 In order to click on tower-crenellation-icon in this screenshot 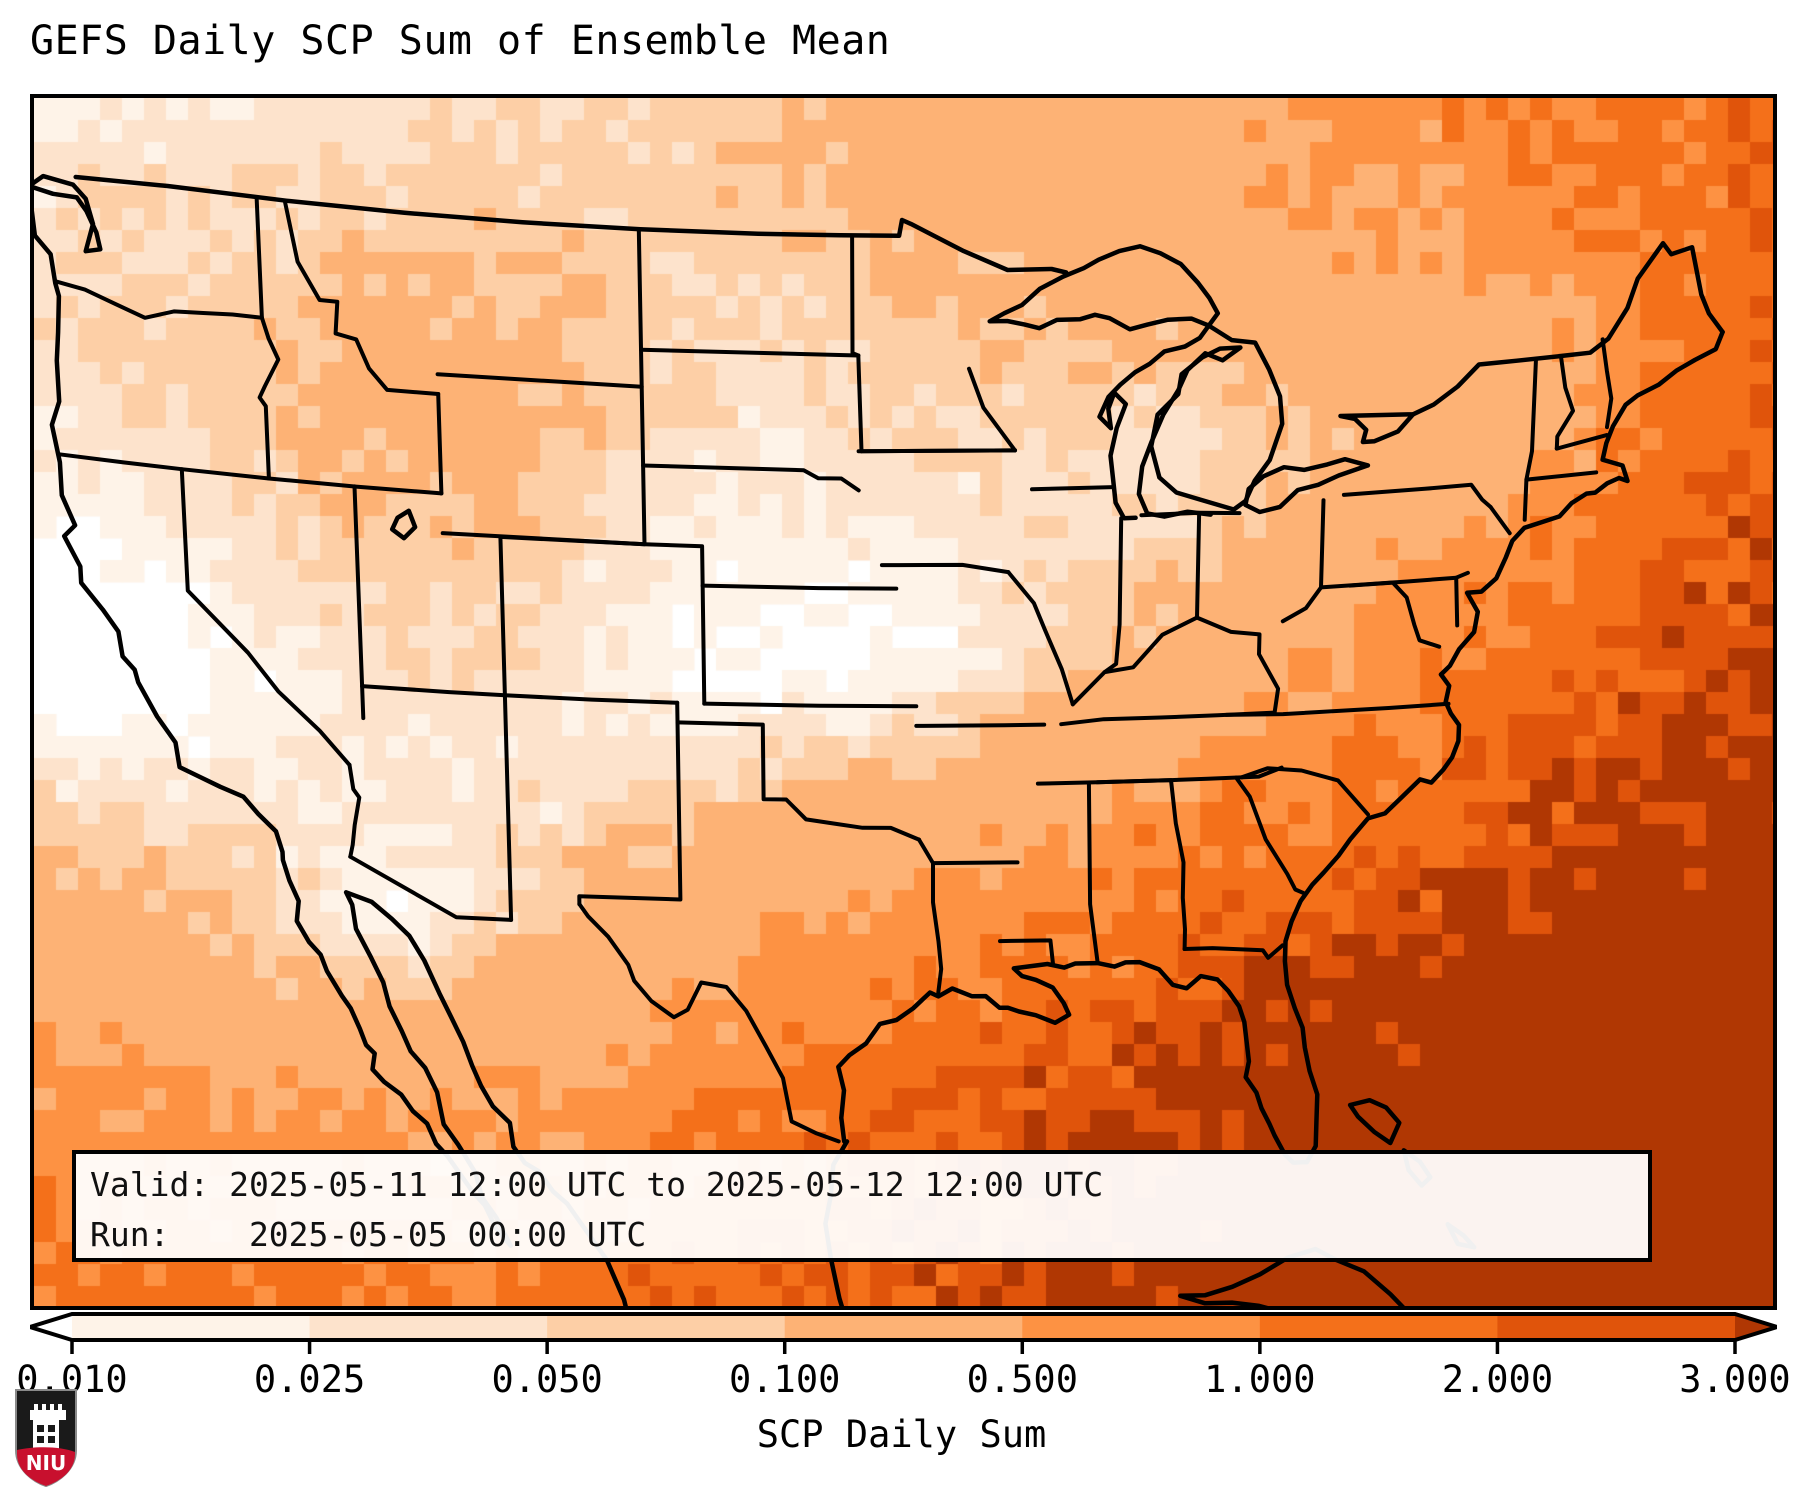, I will do `click(48, 1412)`.